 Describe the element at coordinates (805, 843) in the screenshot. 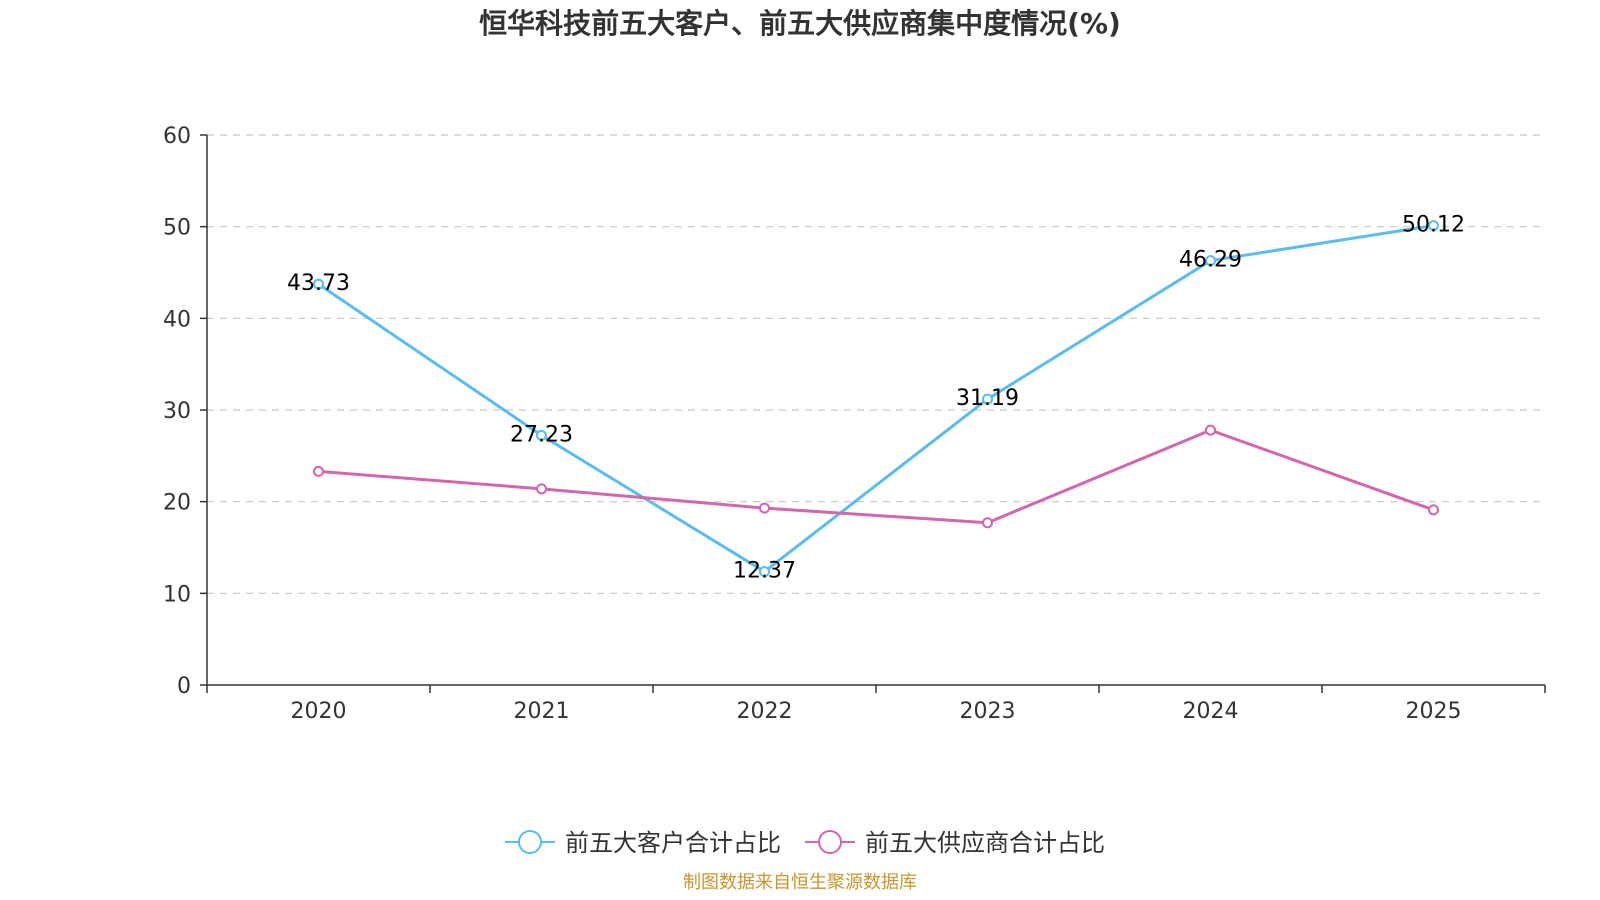

I see `legend: 前五大客户合计占比 前五大供应商合计占比` at that location.